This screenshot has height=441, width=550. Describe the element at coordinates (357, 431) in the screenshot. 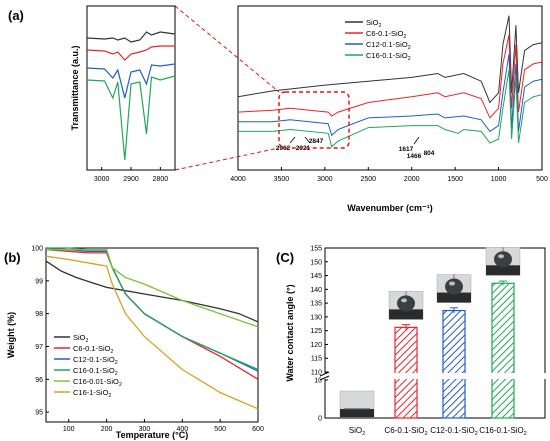

I see `x-category-label: SiO2` at that location.